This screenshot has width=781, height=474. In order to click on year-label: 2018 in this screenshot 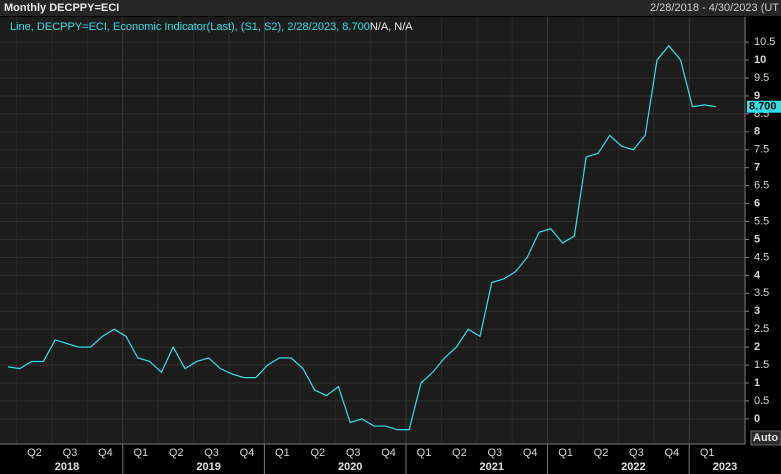, I will do `click(67, 467)`.